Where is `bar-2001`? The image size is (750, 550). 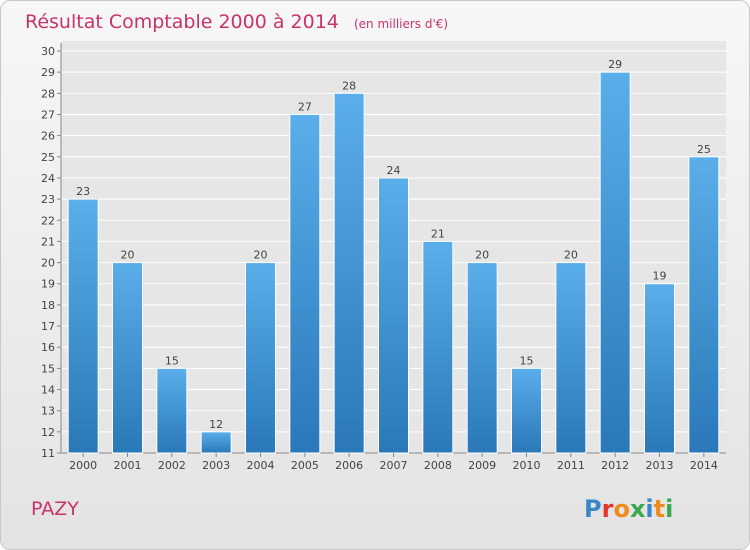
bar-2001 is located at coordinates (127, 358).